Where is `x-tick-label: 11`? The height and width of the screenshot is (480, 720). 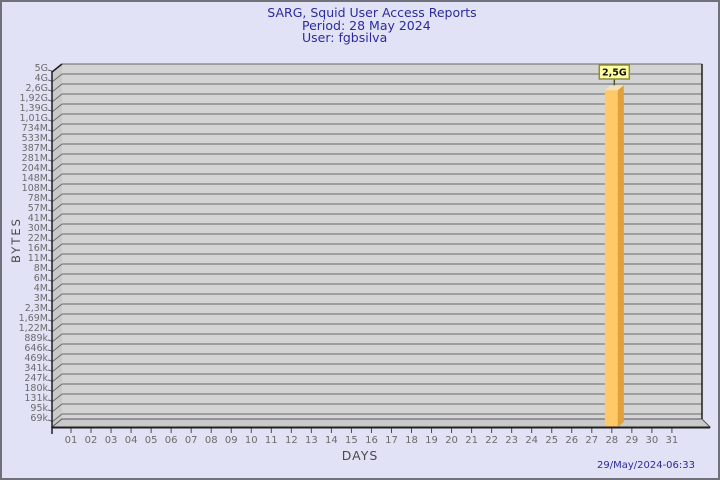 x-tick-label: 11 is located at coordinates (271, 440).